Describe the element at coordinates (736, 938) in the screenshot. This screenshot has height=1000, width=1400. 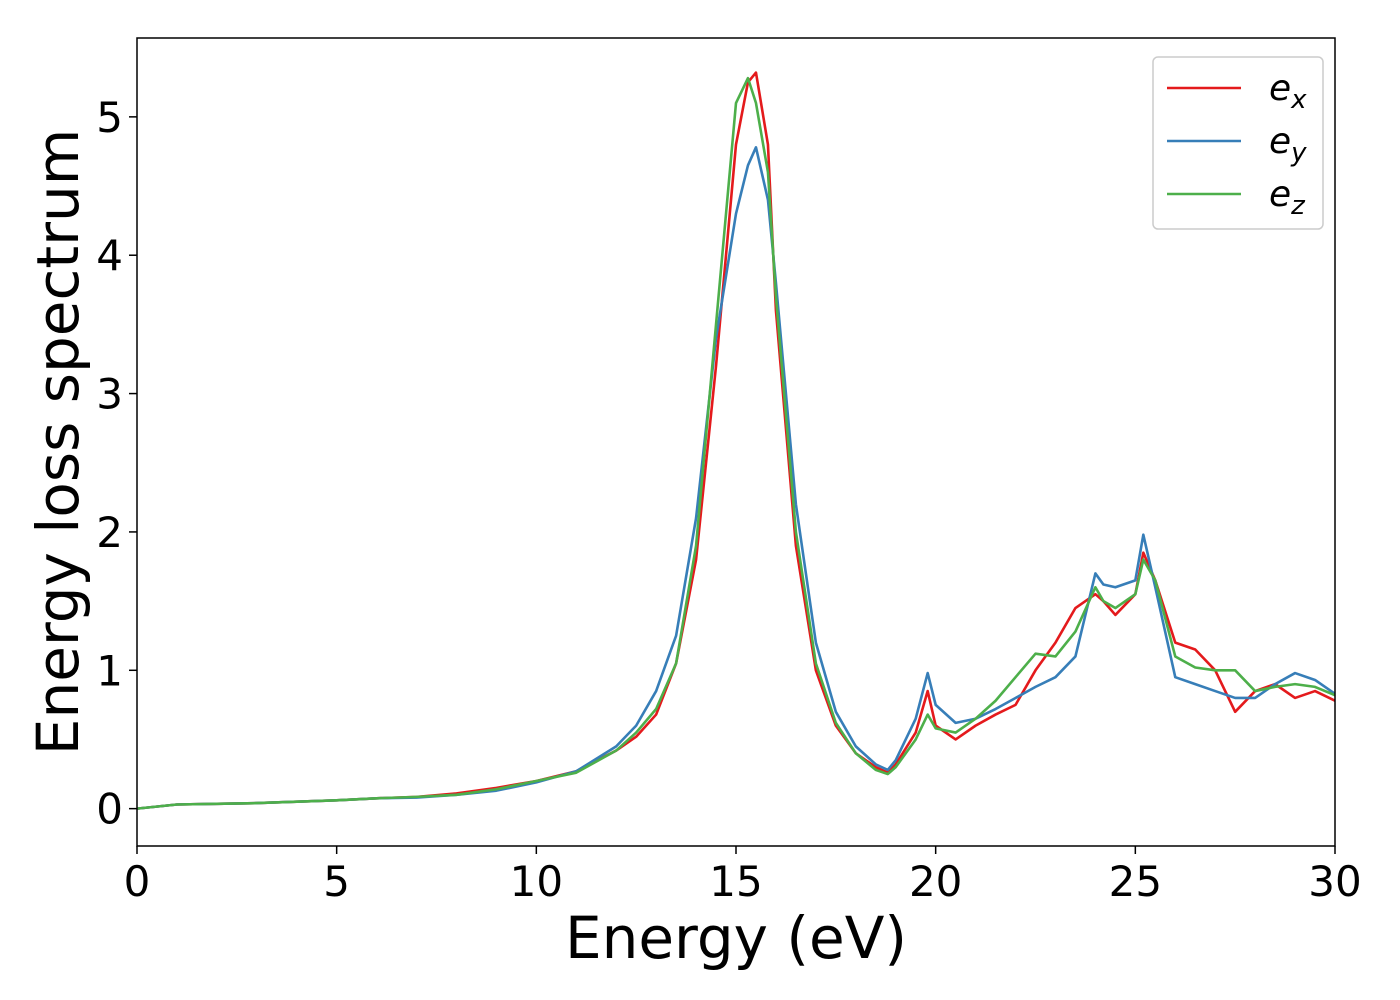
I see `x-axis-label: Energy (eV)` at that location.